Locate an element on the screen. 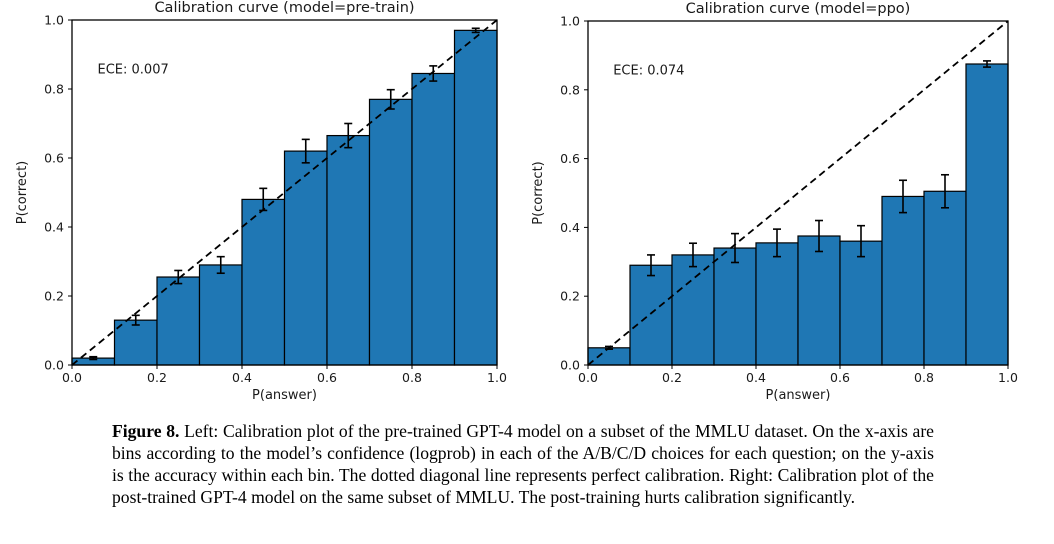  chart-title: Calibration curve (model=ppo) is located at coordinates (798, 9).